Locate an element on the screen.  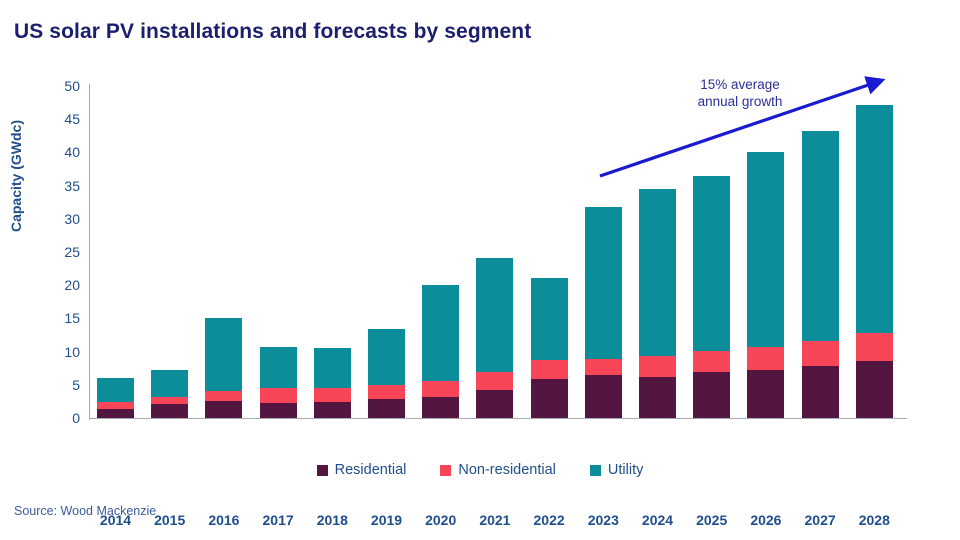
x-axis-tick: 2021 is located at coordinates (495, 520).